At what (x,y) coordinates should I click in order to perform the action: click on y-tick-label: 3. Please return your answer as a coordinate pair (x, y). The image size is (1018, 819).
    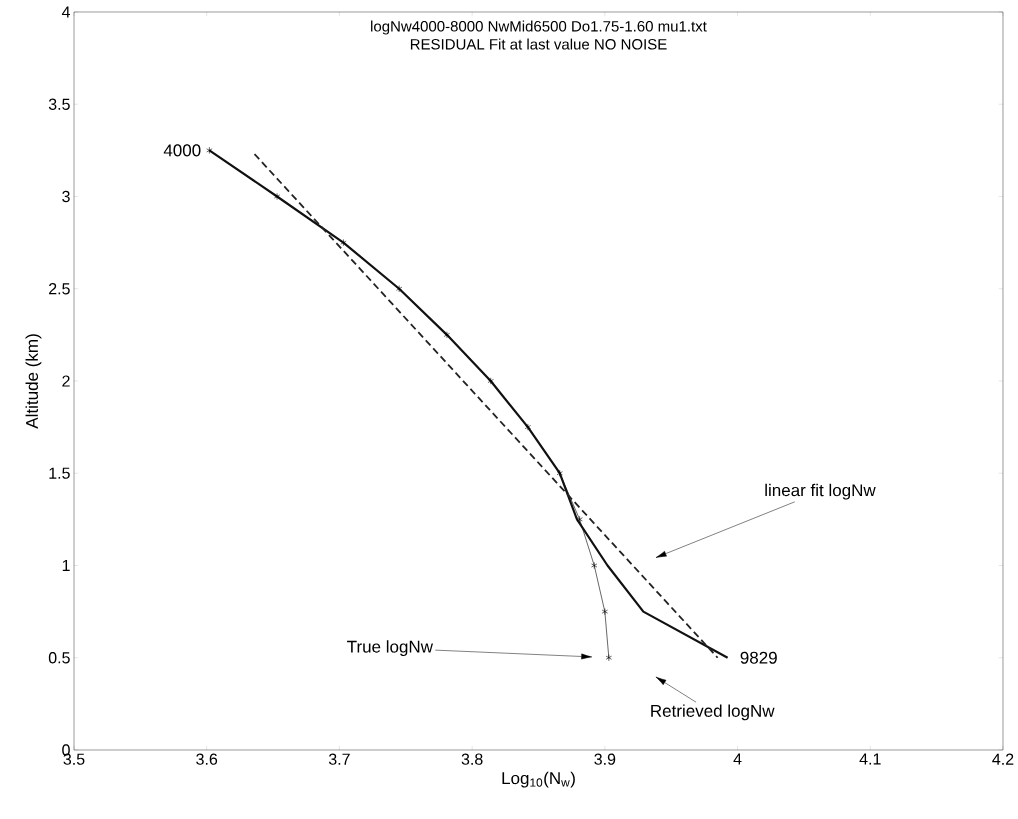
    Looking at the image, I should click on (66, 196).